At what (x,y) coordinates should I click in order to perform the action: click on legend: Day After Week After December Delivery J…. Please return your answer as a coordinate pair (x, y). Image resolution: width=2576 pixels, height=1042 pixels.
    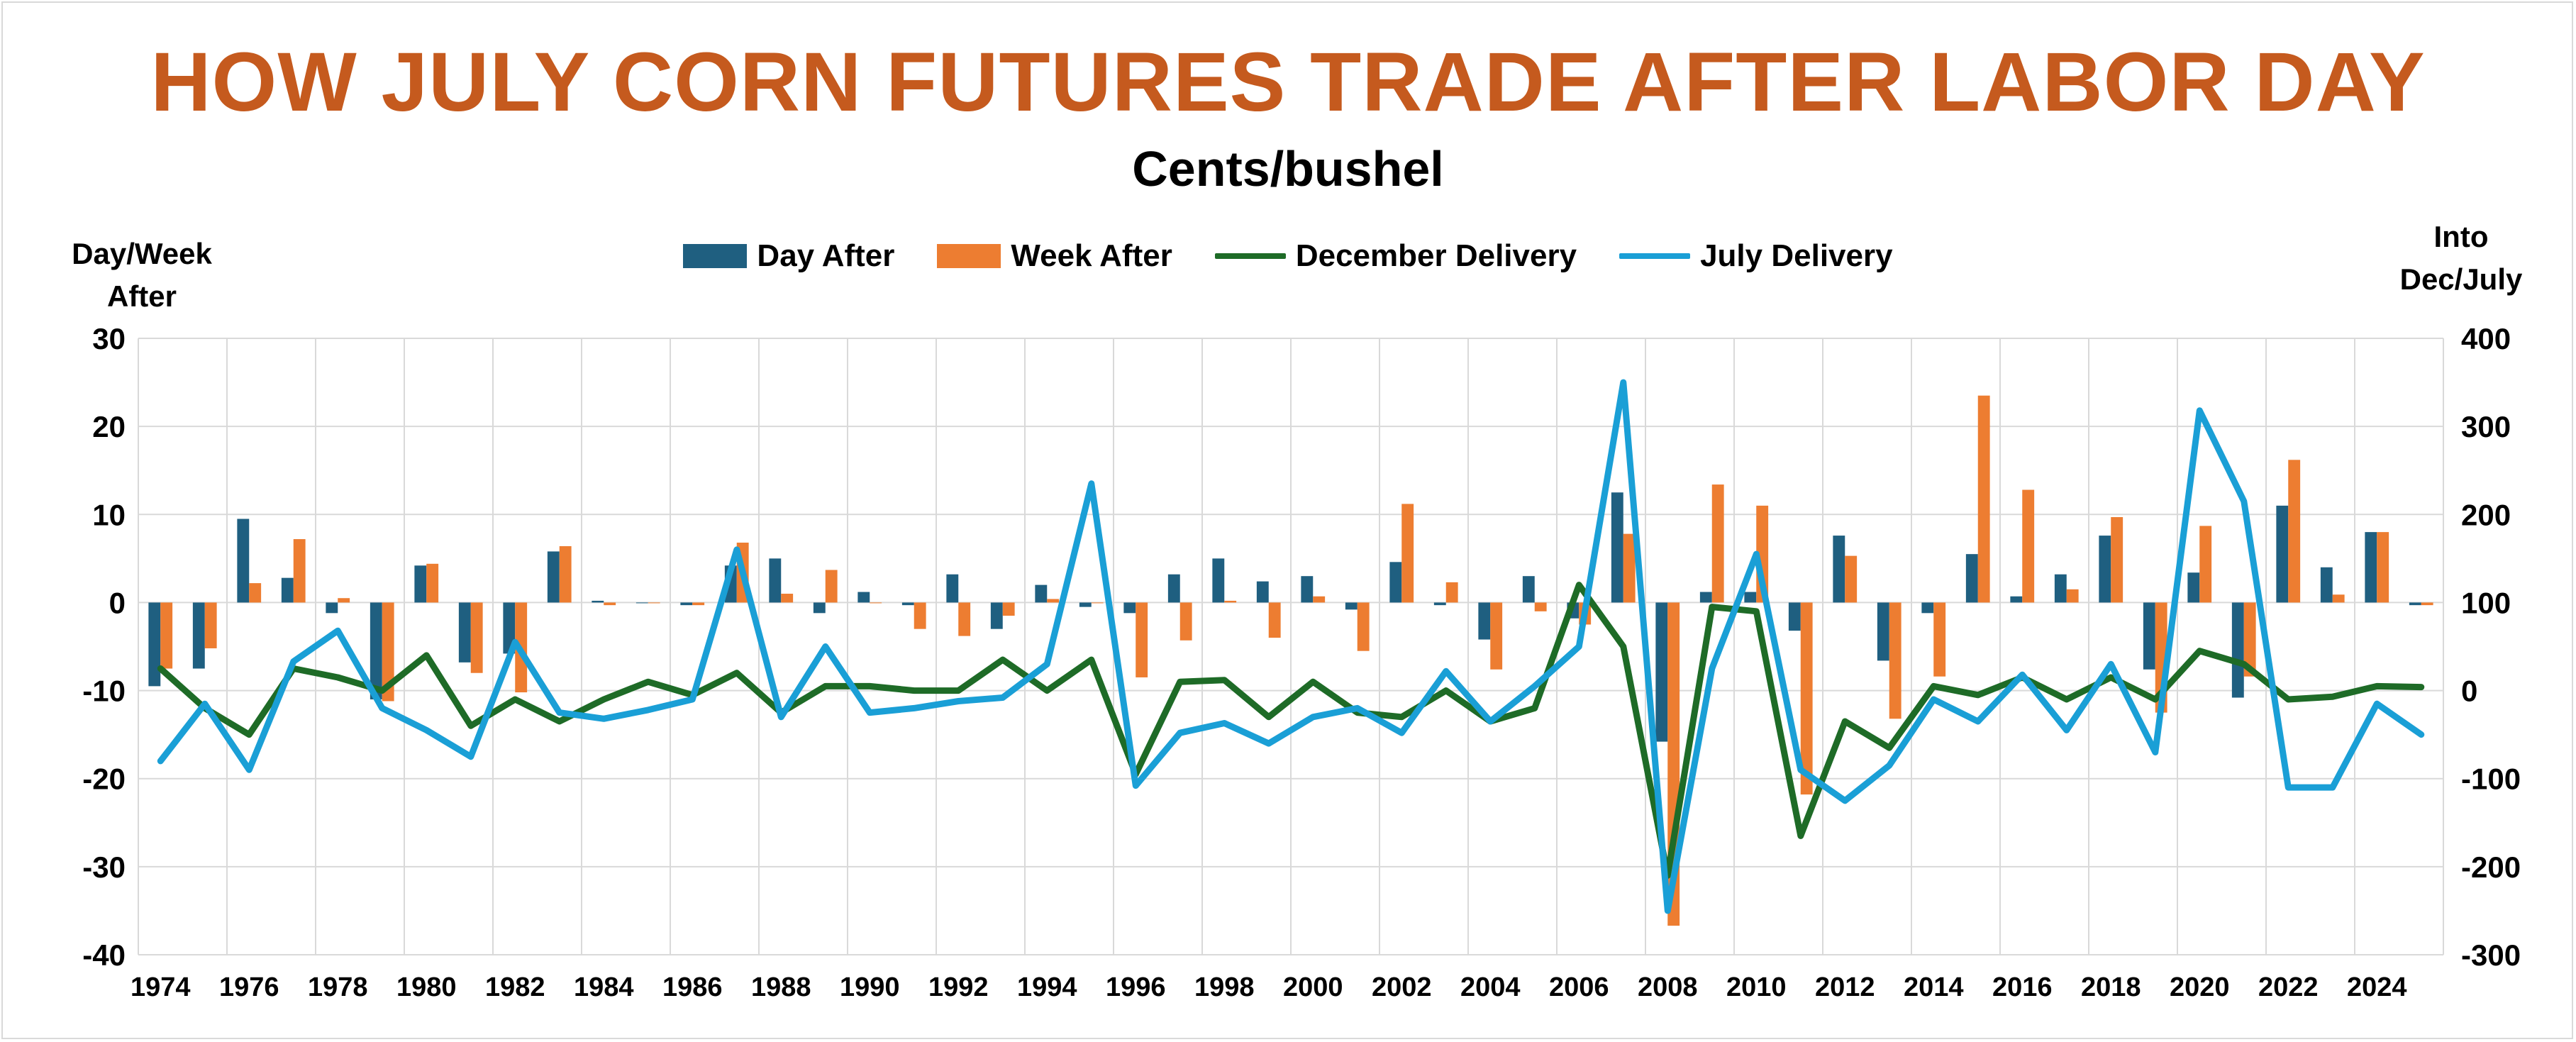
    Looking at the image, I should click on (1288, 256).